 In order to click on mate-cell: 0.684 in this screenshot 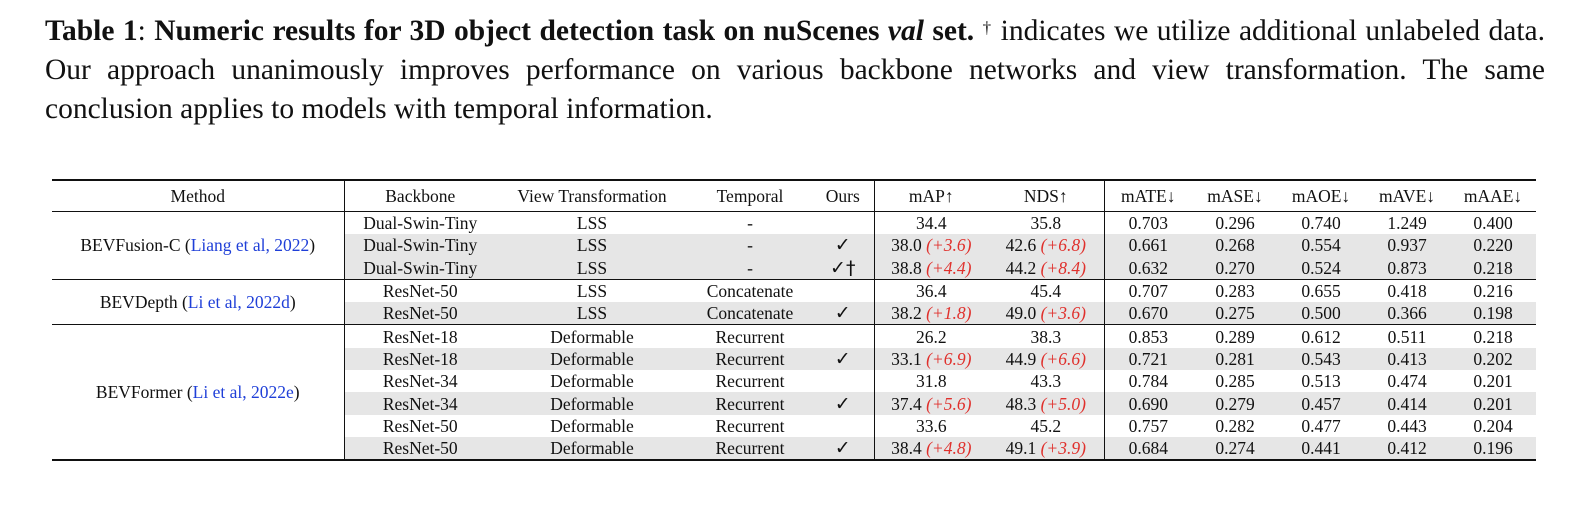, I will do `click(1148, 448)`.